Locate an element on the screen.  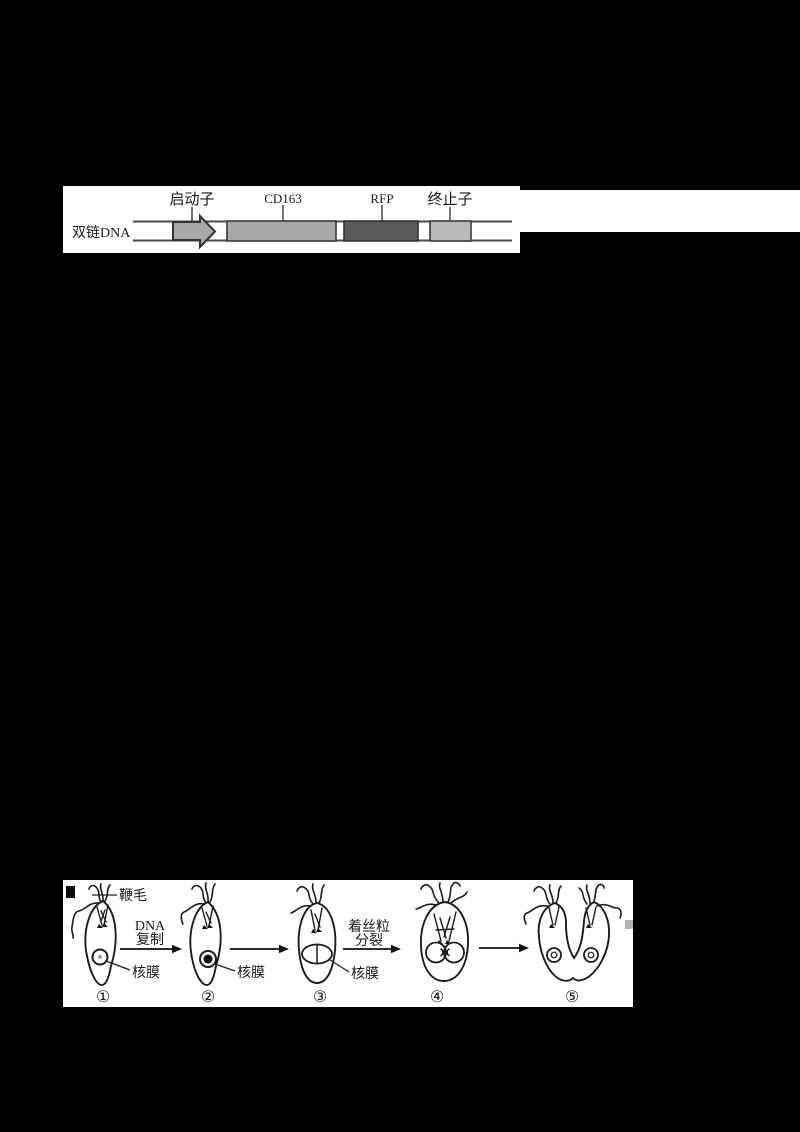
dna-replication-label-line2: 复制 is located at coordinates (150, 939).